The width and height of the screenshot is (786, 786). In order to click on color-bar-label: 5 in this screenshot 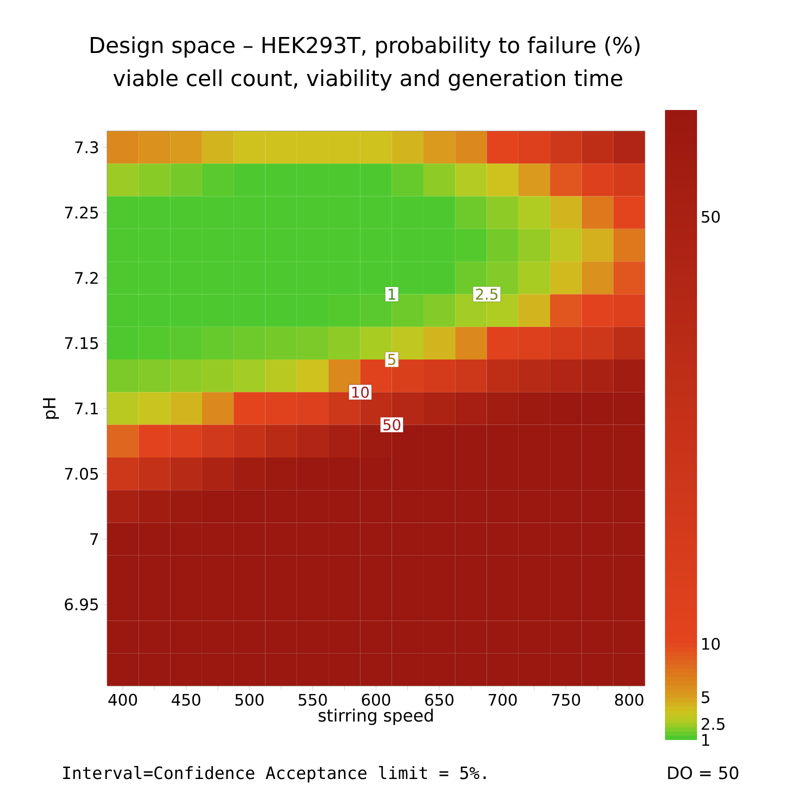, I will do `click(706, 697)`.